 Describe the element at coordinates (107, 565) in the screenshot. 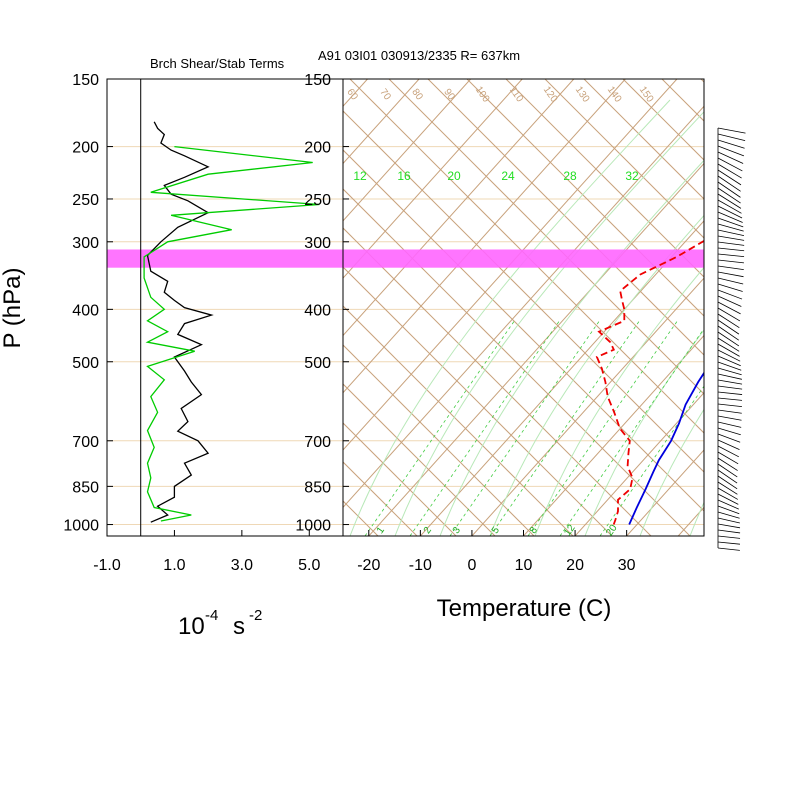

I see `shear-tick-label: -1.0` at that location.